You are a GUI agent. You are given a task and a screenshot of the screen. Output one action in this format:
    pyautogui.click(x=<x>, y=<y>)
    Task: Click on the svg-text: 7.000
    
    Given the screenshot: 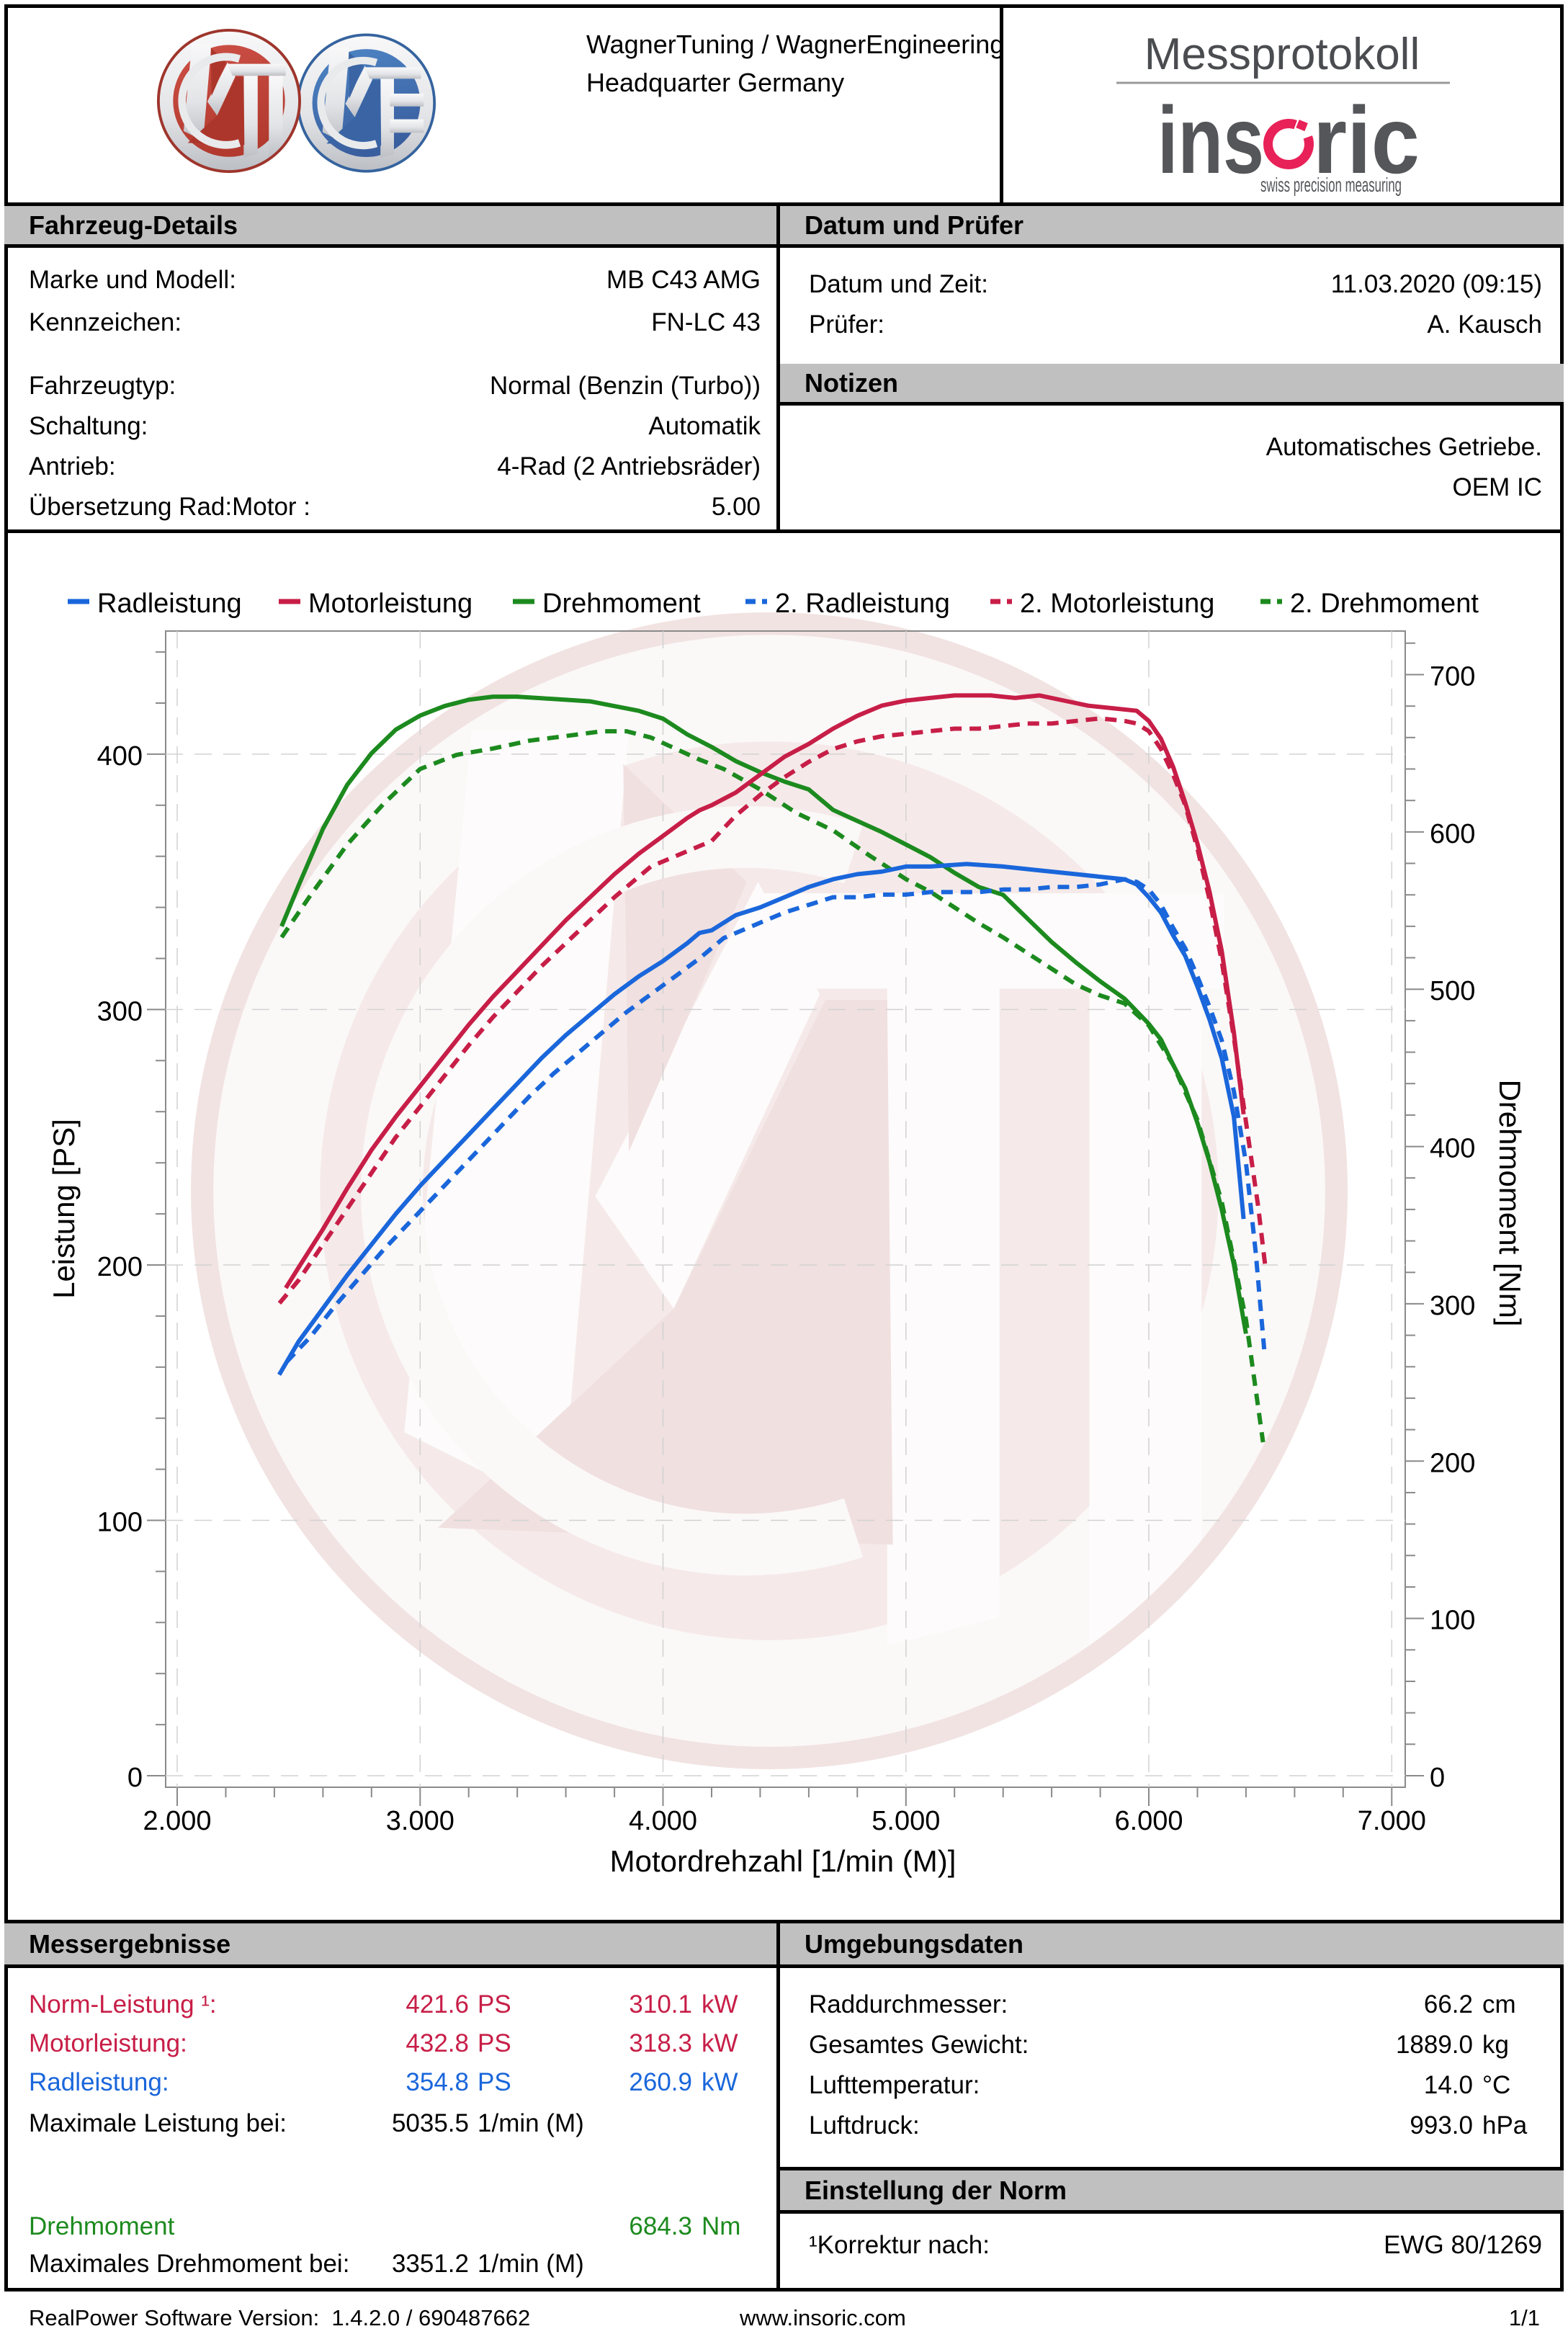 What is the action you would take?
    pyautogui.click(x=1392, y=1821)
    